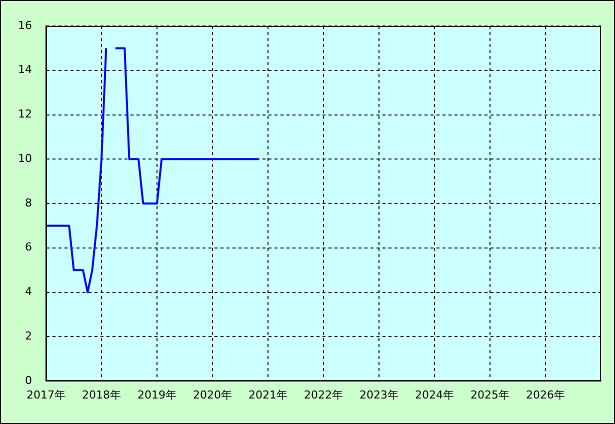 The image size is (615, 424). I want to click on y-tick-label: 0, so click(28, 380).